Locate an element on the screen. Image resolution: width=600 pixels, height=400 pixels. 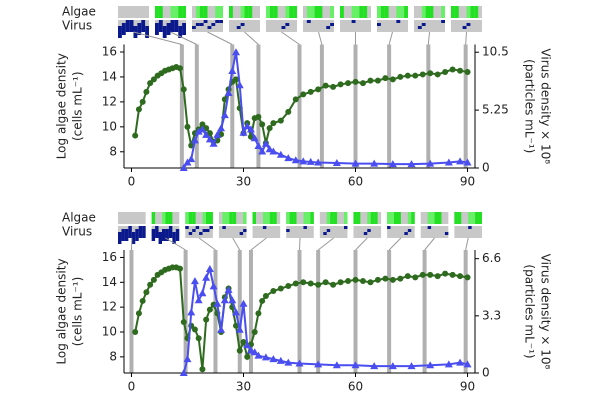
y-tick-label: 12 is located at coordinates (109, 101).